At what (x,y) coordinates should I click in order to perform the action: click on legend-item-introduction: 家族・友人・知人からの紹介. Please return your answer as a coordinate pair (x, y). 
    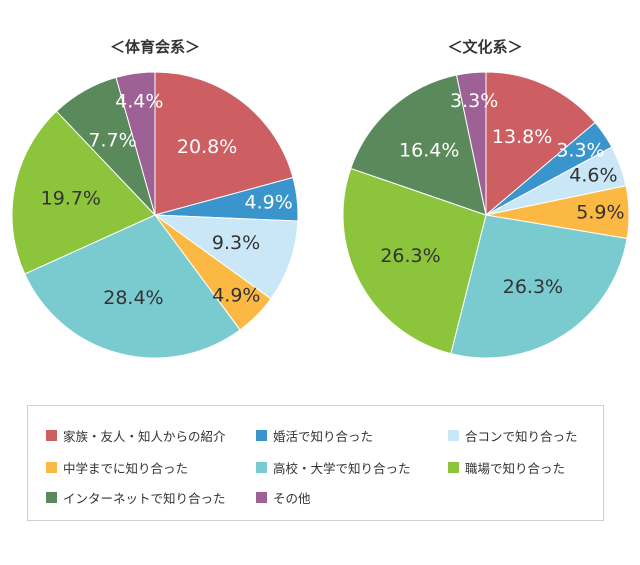
    Looking at the image, I should click on (136, 435).